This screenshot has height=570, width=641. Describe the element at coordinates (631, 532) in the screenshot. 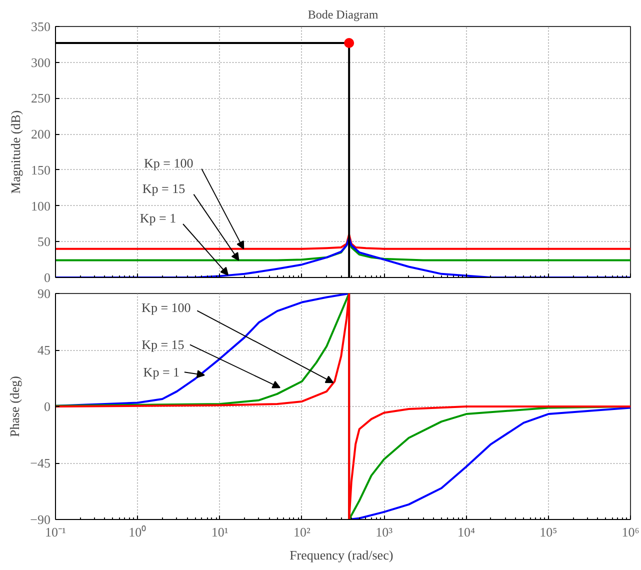

I see `x-tick-label: 10⁶` at that location.